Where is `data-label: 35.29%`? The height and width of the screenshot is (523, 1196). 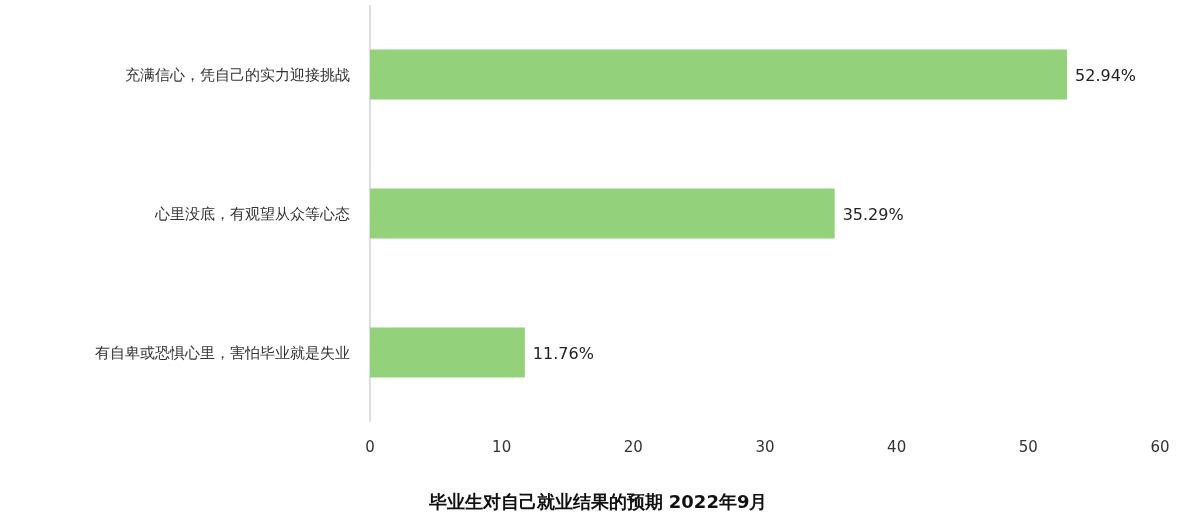 data-label: 35.29% is located at coordinates (873, 214).